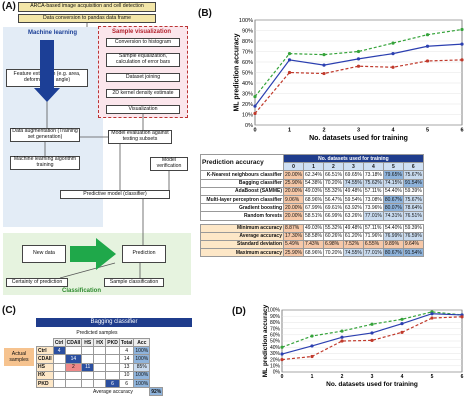  What do you see at coordinates (427, 131) in the screenshot?
I see `x-tick-label: 5` at bounding box center [427, 131].